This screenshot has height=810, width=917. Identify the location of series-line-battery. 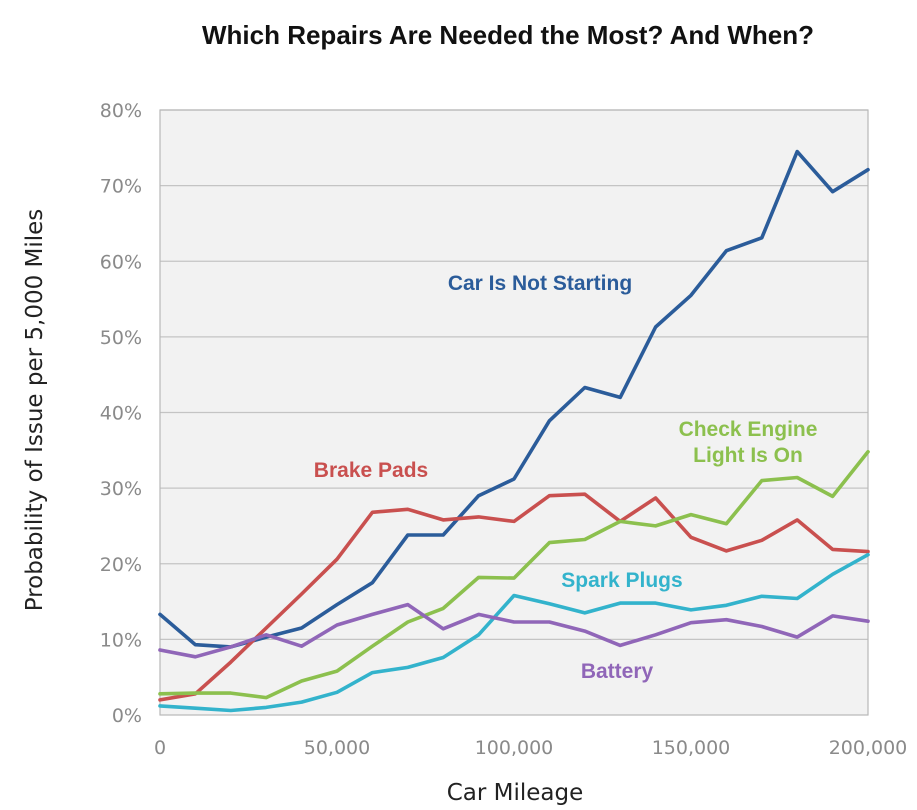
(514, 630).